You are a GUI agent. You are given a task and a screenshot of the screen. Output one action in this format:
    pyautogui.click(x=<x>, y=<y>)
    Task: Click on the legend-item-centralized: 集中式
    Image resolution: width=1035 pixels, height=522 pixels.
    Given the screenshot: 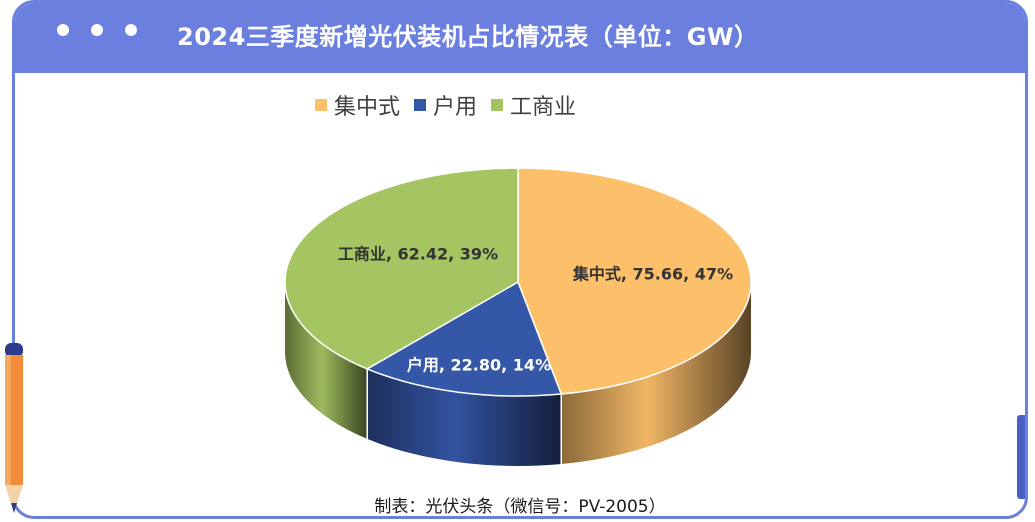 What is the action you would take?
    pyautogui.click(x=357, y=105)
    